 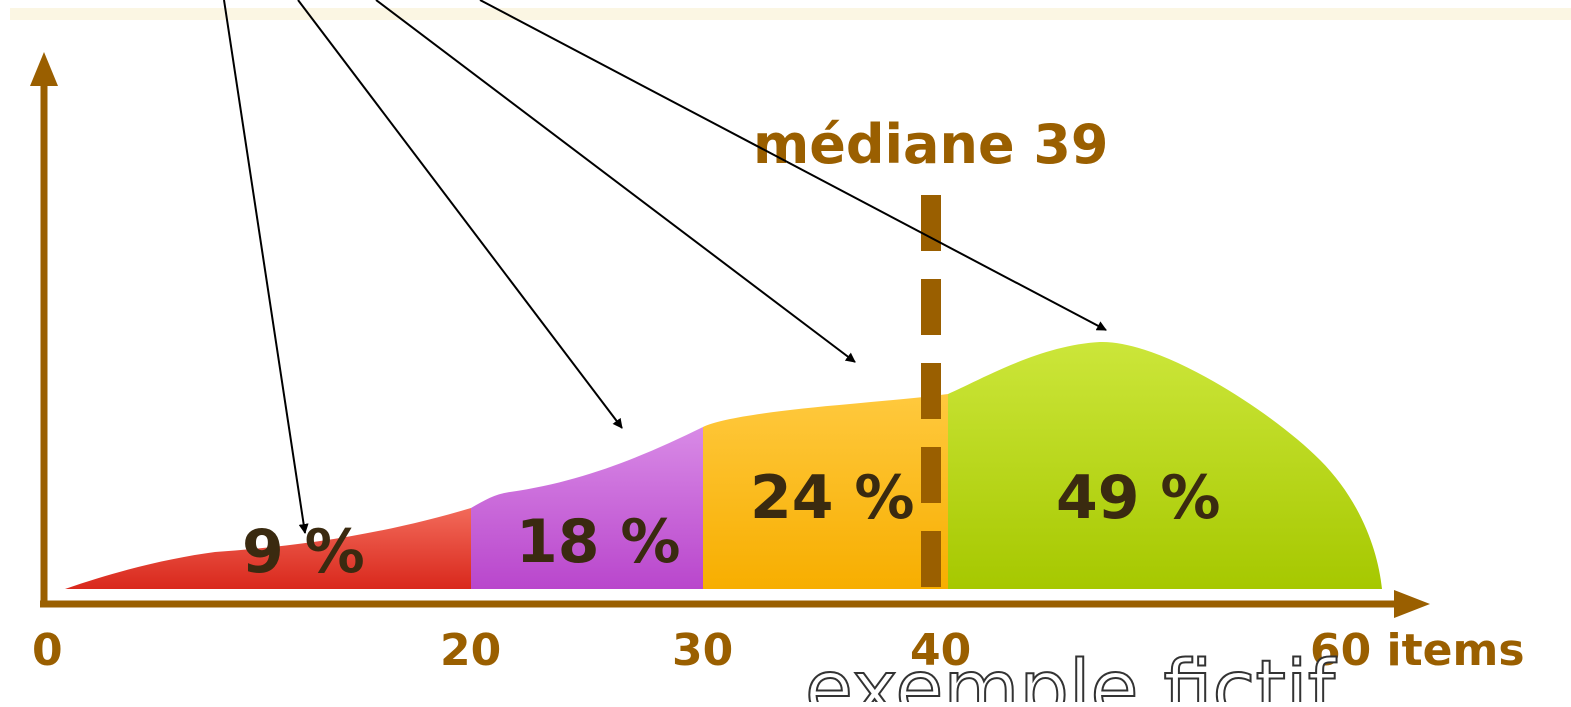 What do you see at coordinates (598, 542) in the screenshot?
I see `pct-label-1: 18 %` at bounding box center [598, 542].